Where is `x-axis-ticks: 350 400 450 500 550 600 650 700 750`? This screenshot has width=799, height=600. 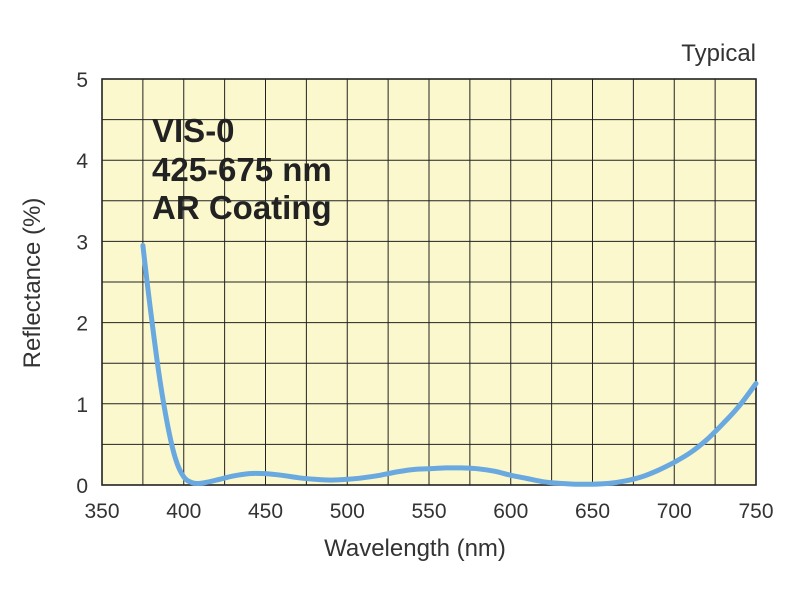
x-axis-ticks: 350 400 450 500 550 600 650 700 750 is located at coordinates (428, 511).